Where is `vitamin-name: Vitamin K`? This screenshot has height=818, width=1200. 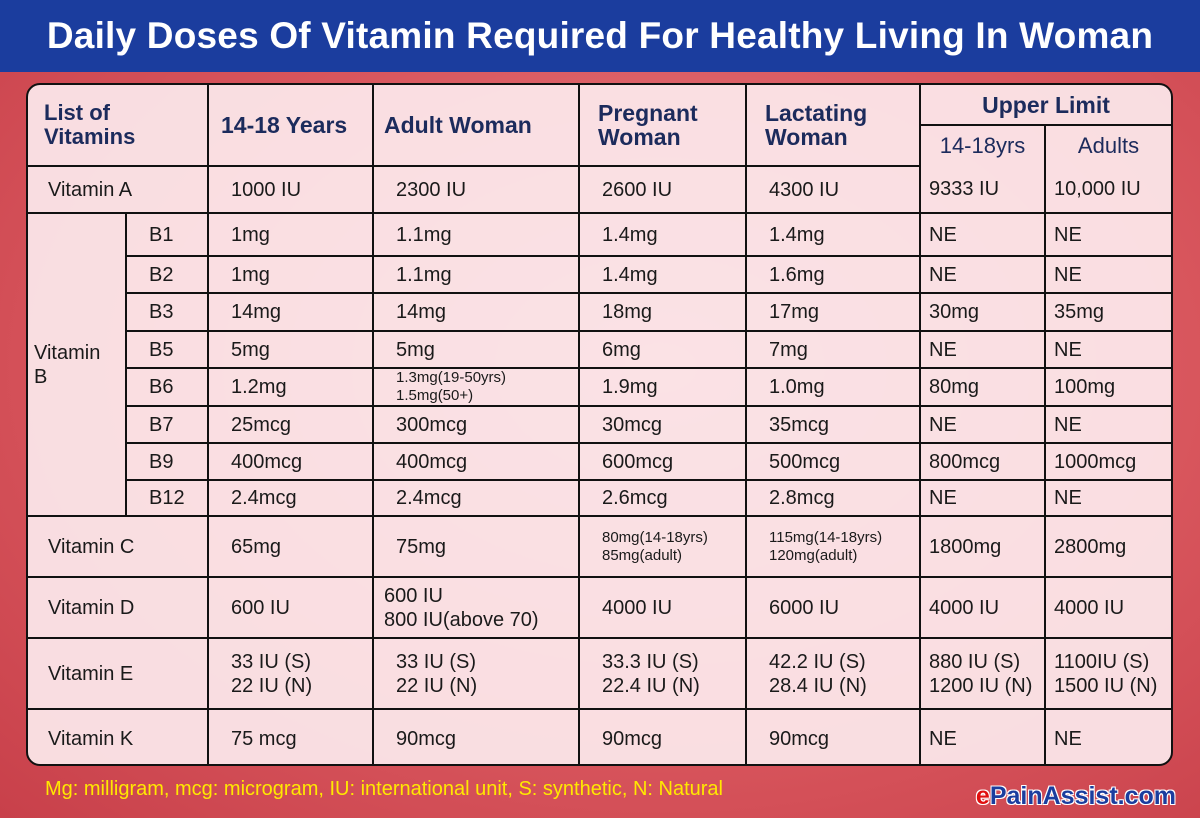
vitamin-name: Vitamin K is located at coordinates (118, 736).